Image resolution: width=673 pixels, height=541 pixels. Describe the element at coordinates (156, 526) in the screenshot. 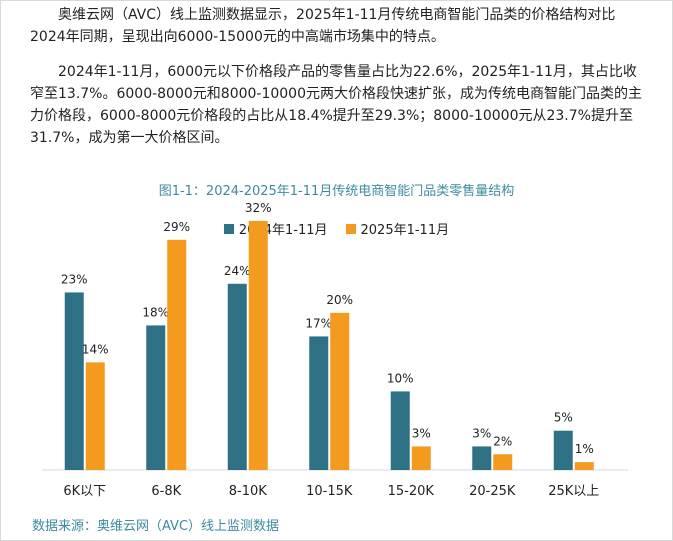

I see `data-source-note: 数据来源：奥维云网（AVC）线上监测数据` at that location.